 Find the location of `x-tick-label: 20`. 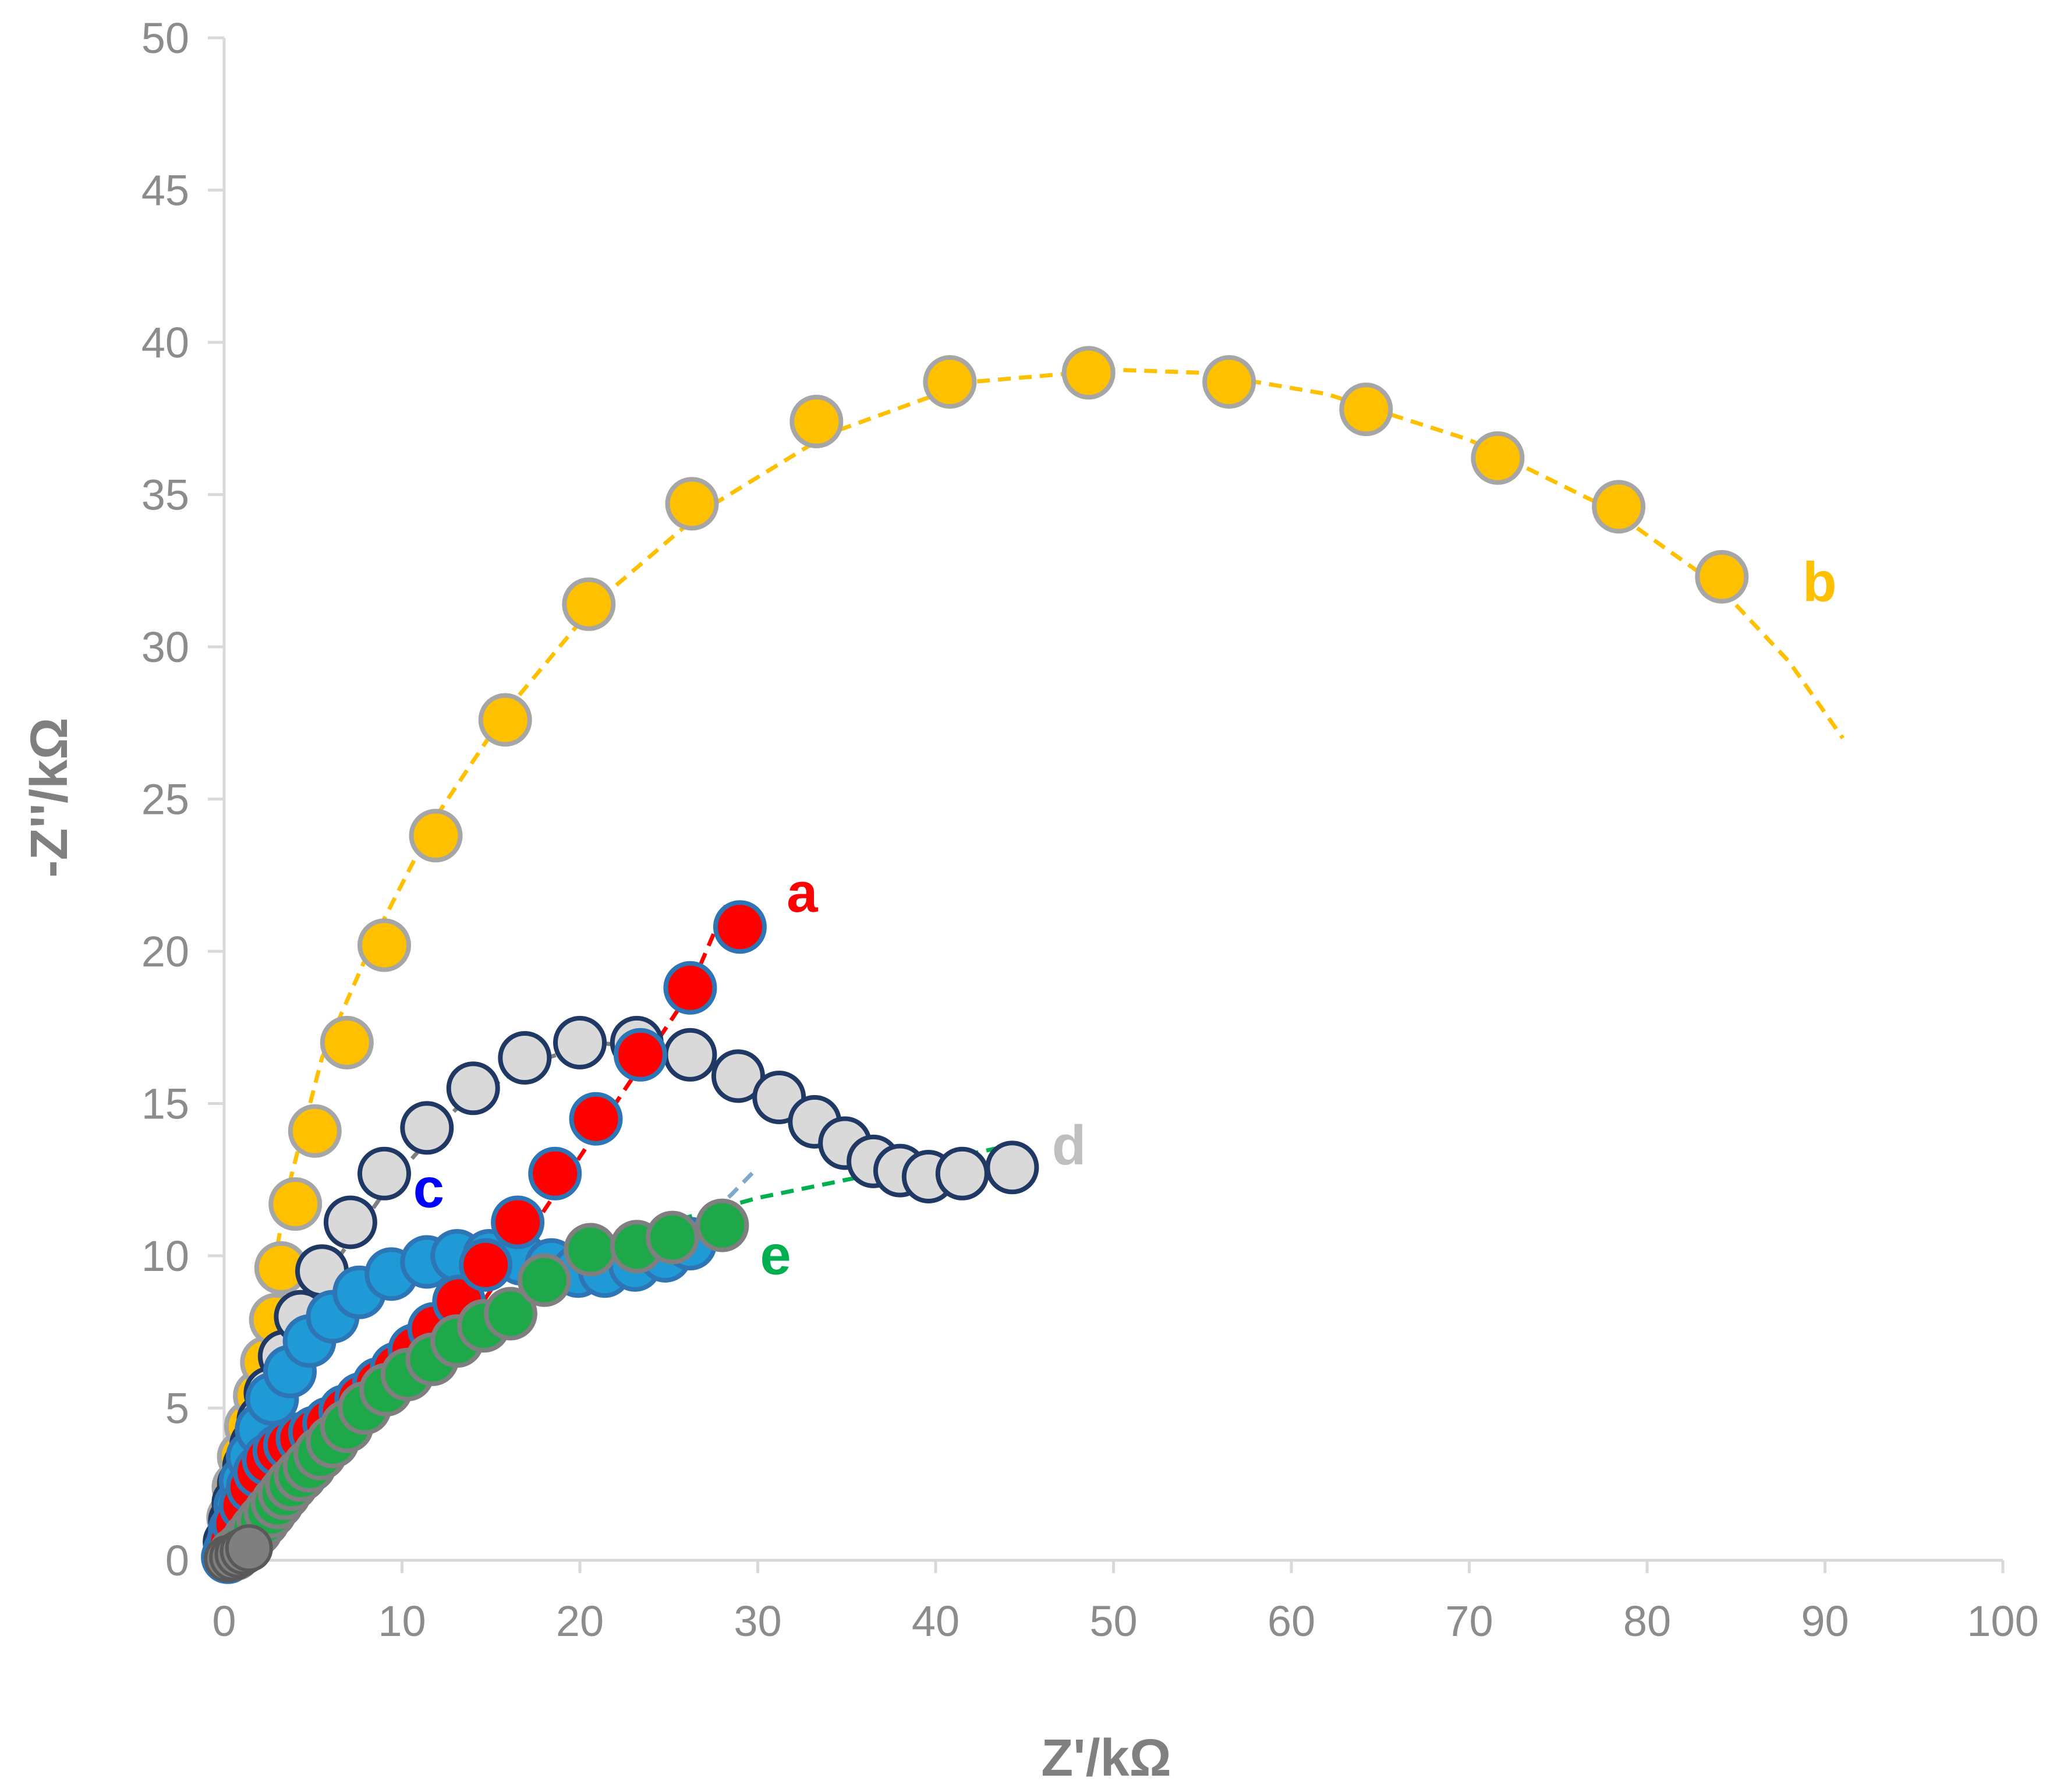

x-tick-label: 20 is located at coordinates (580, 1621).